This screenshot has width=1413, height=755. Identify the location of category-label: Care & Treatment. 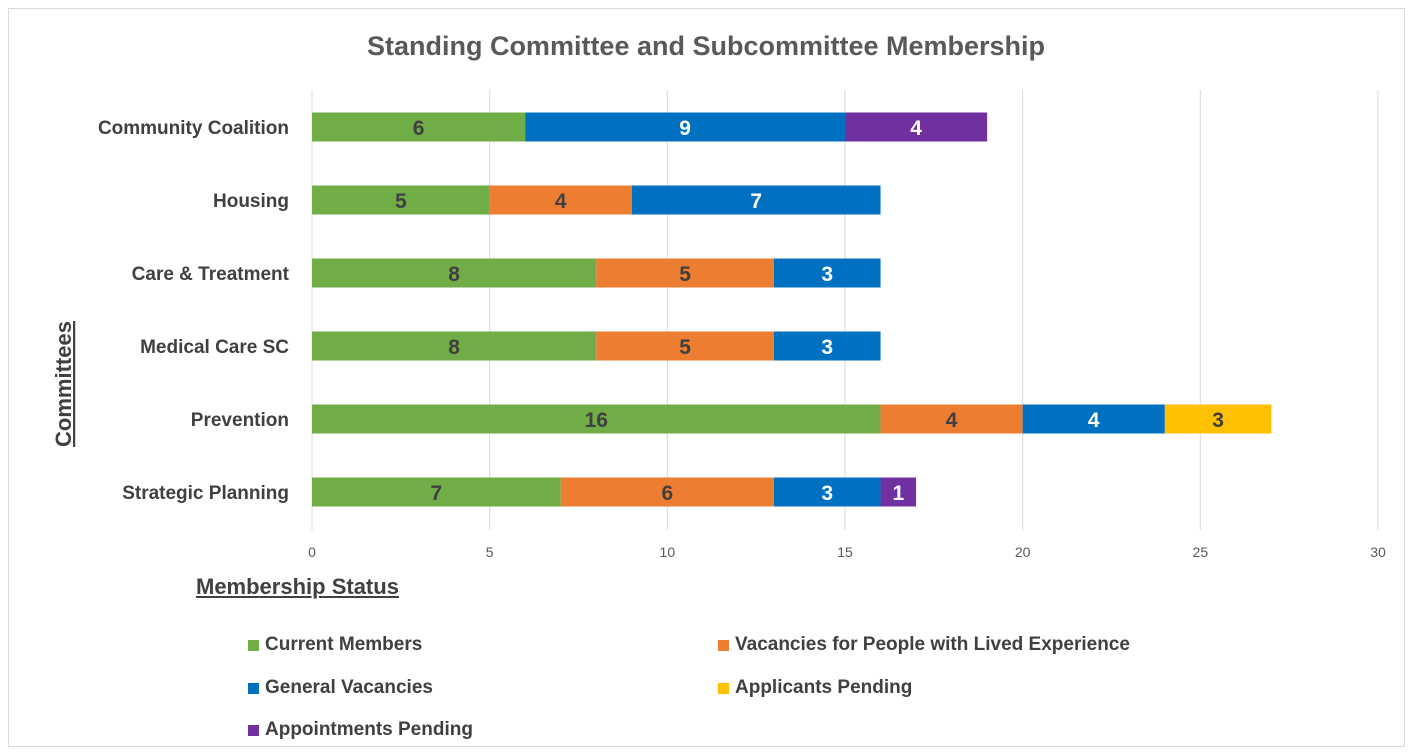
(211, 274).